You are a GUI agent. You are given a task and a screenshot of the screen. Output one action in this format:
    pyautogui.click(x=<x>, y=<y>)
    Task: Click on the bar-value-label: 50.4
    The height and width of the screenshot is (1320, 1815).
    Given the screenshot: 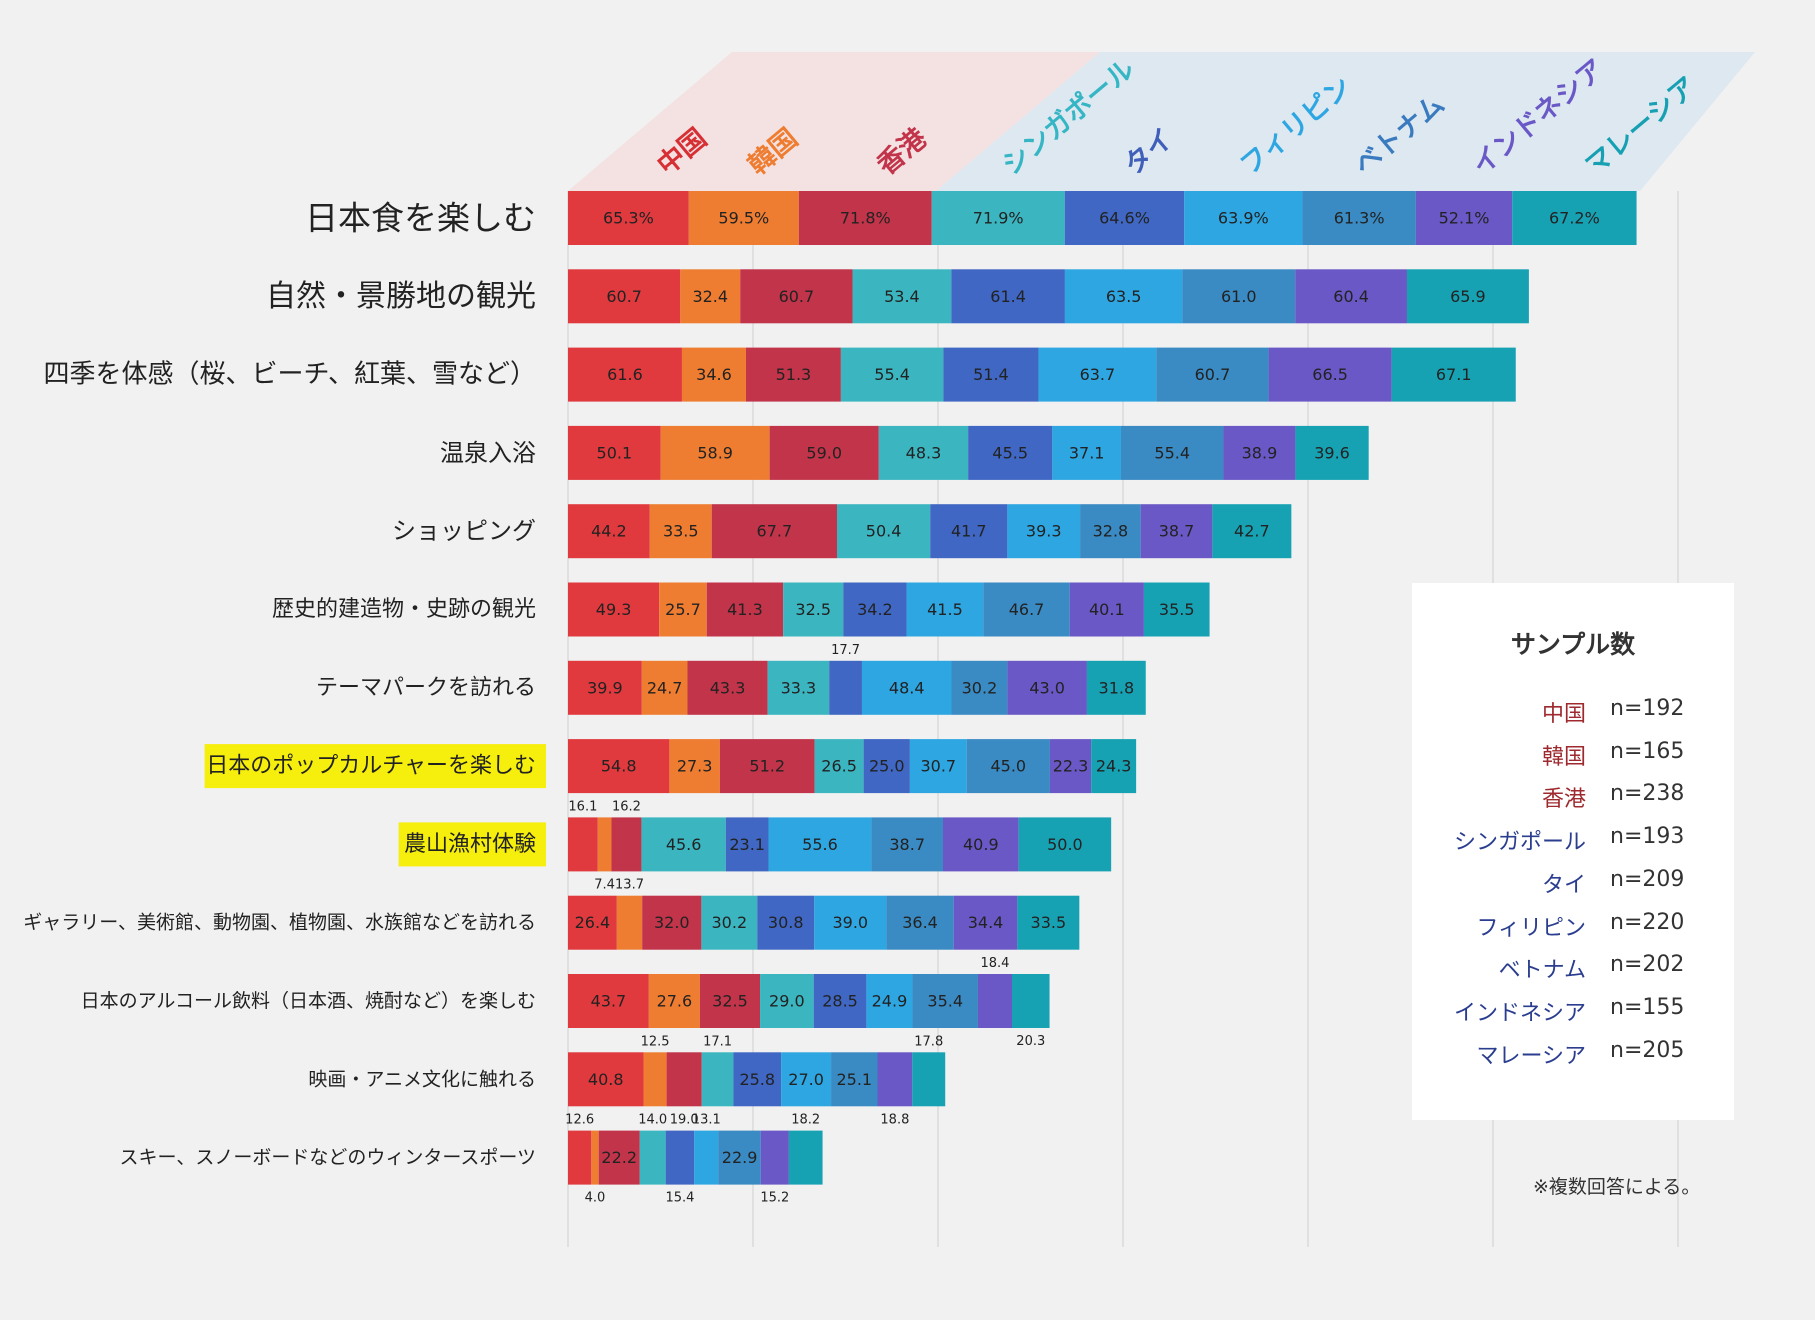 What is the action you would take?
    pyautogui.click(x=884, y=531)
    